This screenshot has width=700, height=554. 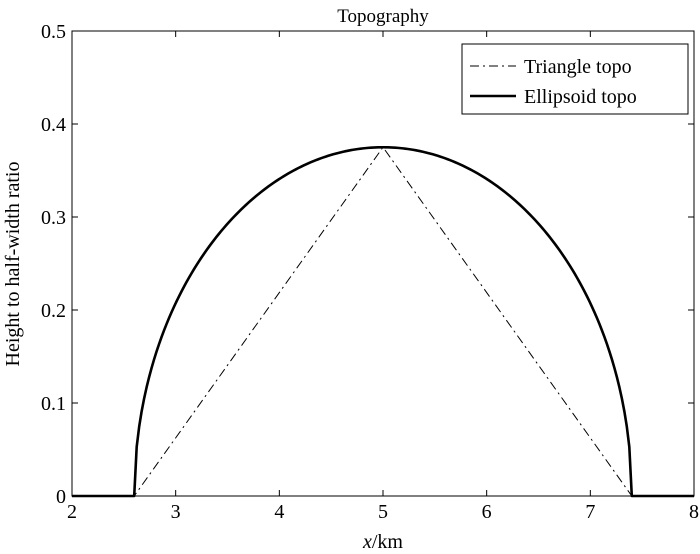 I want to click on x-axis-label-variable: x, so click(x=367, y=542).